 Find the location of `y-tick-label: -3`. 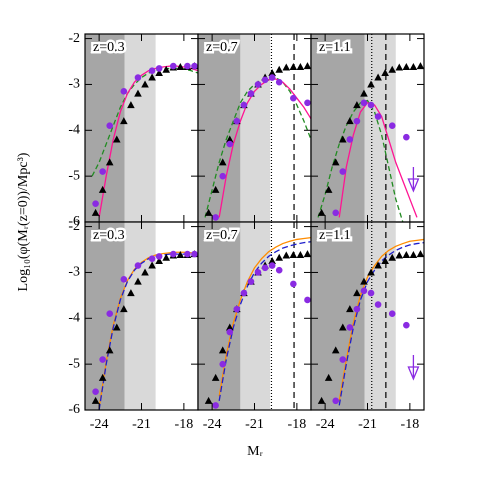

y-tick-label: -3 is located at coordinates (74, 84).